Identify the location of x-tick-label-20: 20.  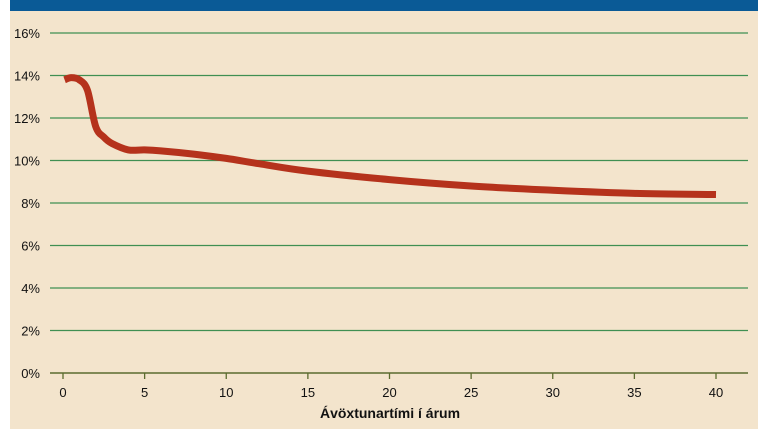
(389, 392).